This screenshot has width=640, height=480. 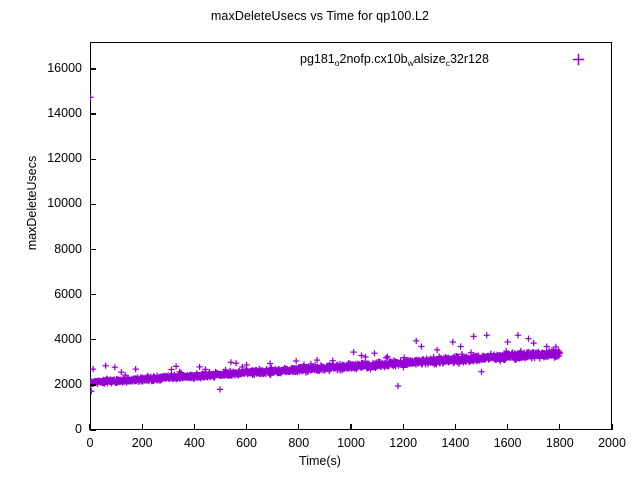 What do you see at coordinates (247, 443) in the screenshot?
I see `x-tick-label: 600` at bounding box center [247, 443].